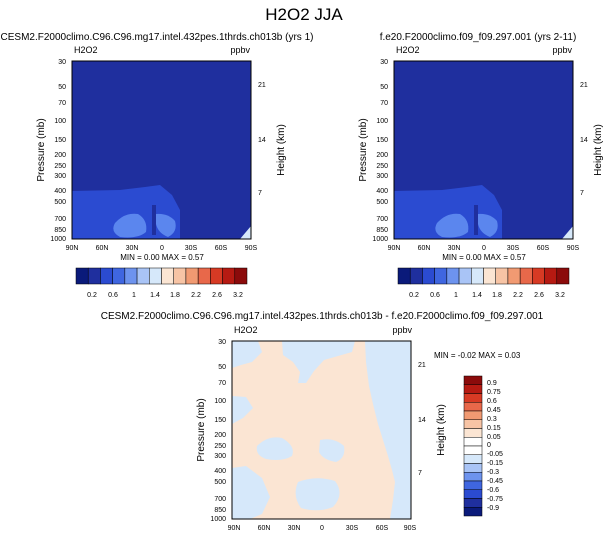 The height and width of the screenshot is (538, 609). I want to click on panel-1-xtick-90n: 90N, so click(72, 248).